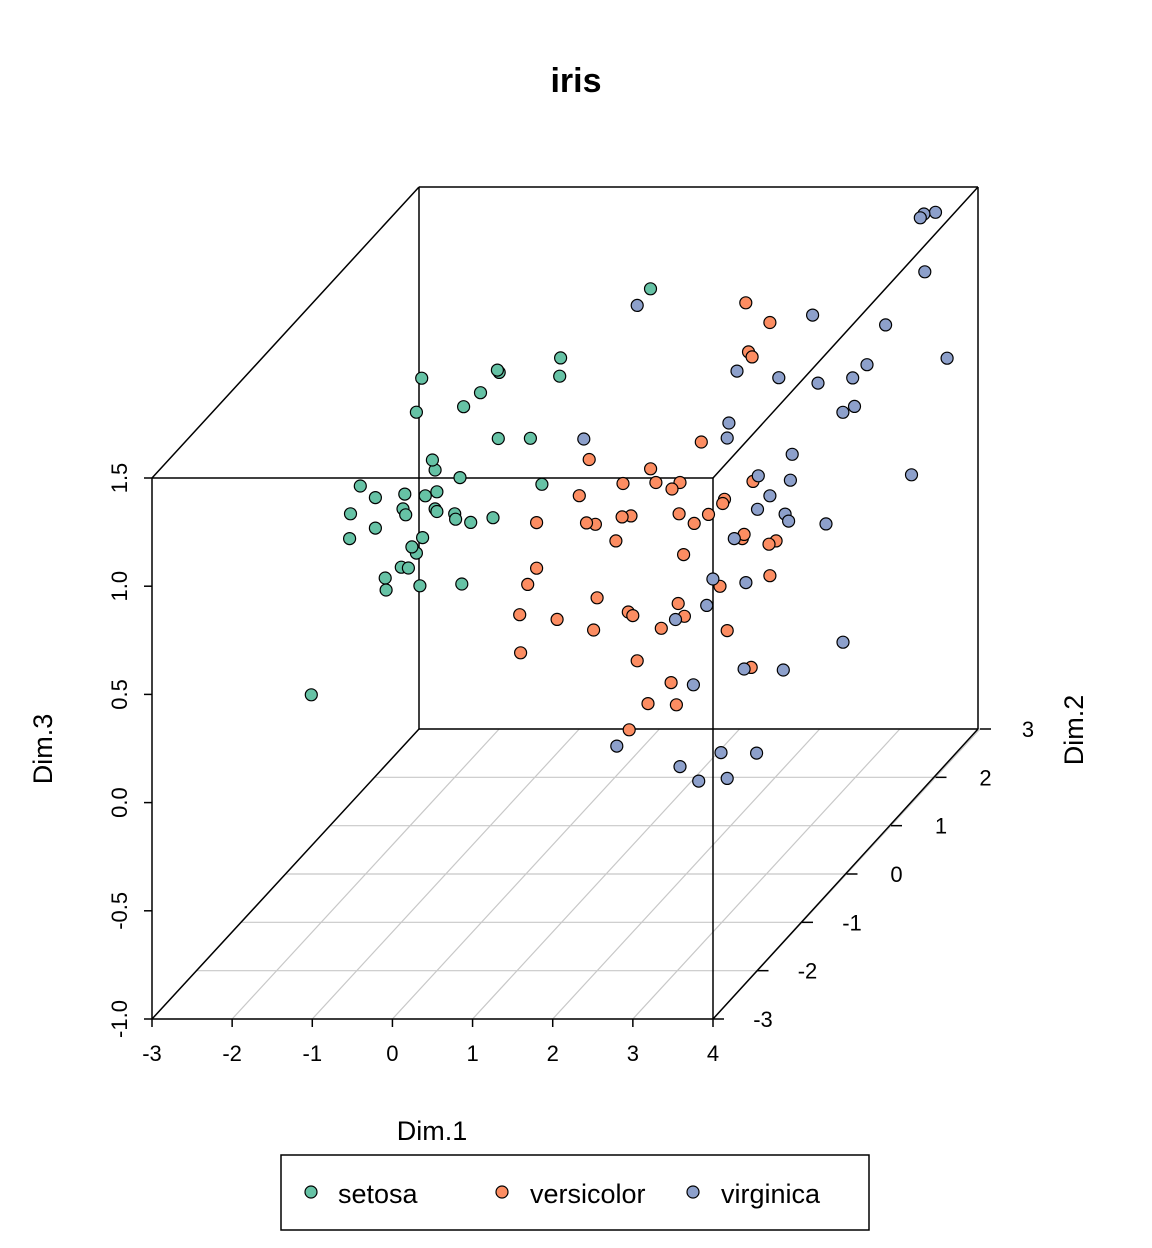  What do you see at coordinates (285, 874) in the screenshot?
I see `box-floor-left-edge` at bounding box center [285, 874].